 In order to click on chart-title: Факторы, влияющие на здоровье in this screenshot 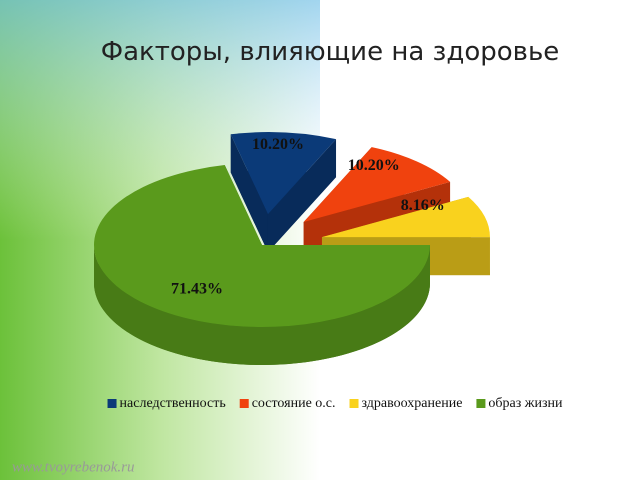, I will do `click(330, 52)`.